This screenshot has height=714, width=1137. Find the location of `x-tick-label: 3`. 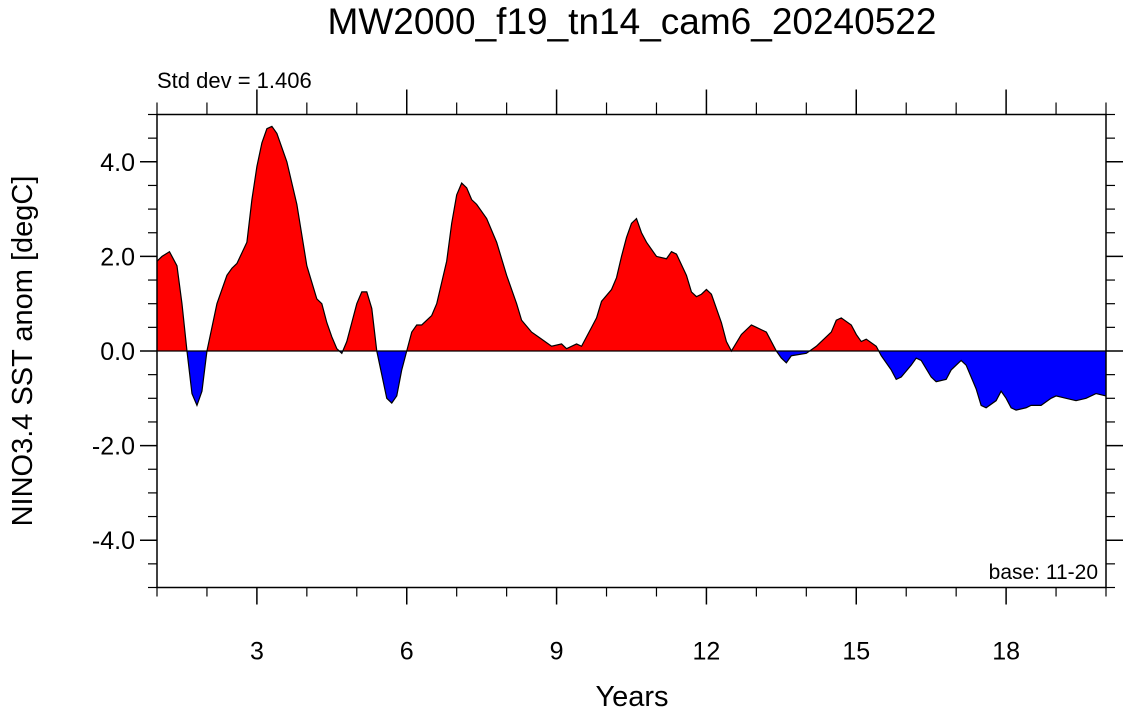

x-tick-label: 3 is located at coordinates (257, 652).